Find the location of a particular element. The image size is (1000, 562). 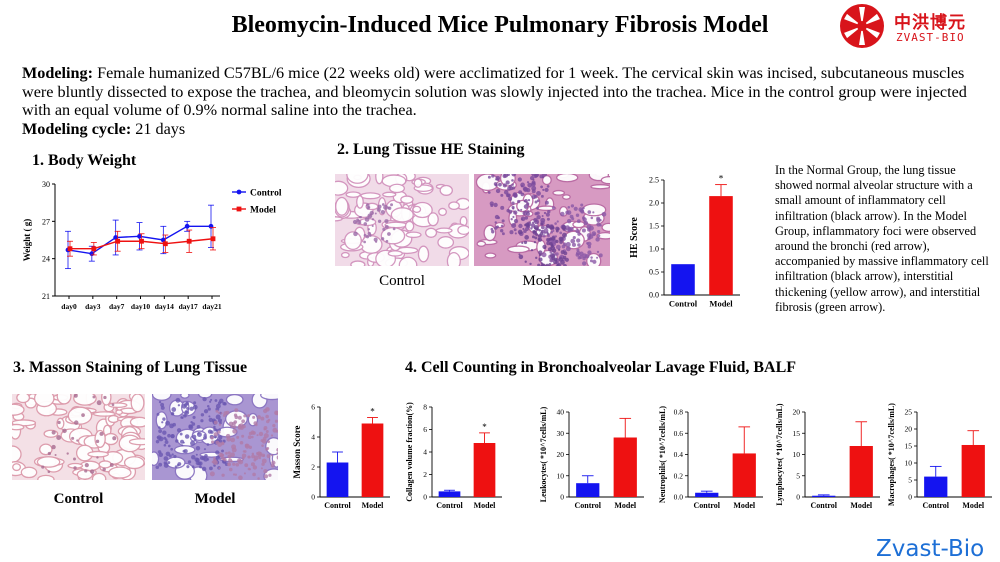

masson-score-chart: 0 2 4 6 Control Model * Masson Score is located at coordinates (341, 456).